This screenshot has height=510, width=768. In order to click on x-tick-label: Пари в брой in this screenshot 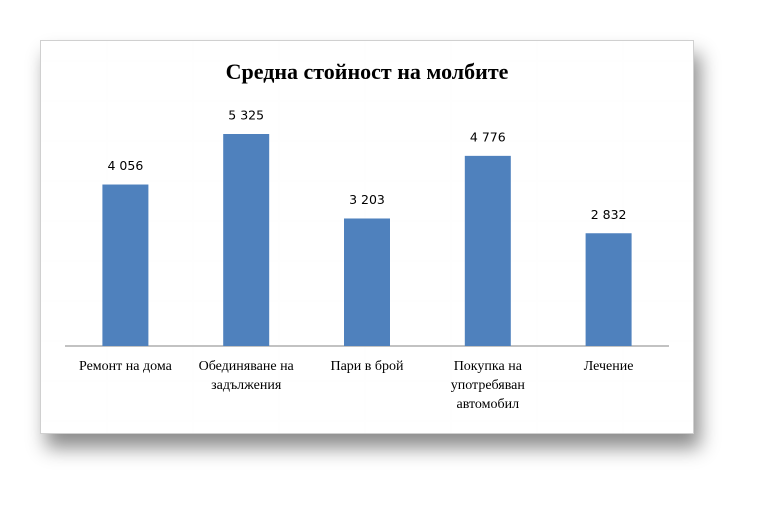, I will do `click(367, 366)`.